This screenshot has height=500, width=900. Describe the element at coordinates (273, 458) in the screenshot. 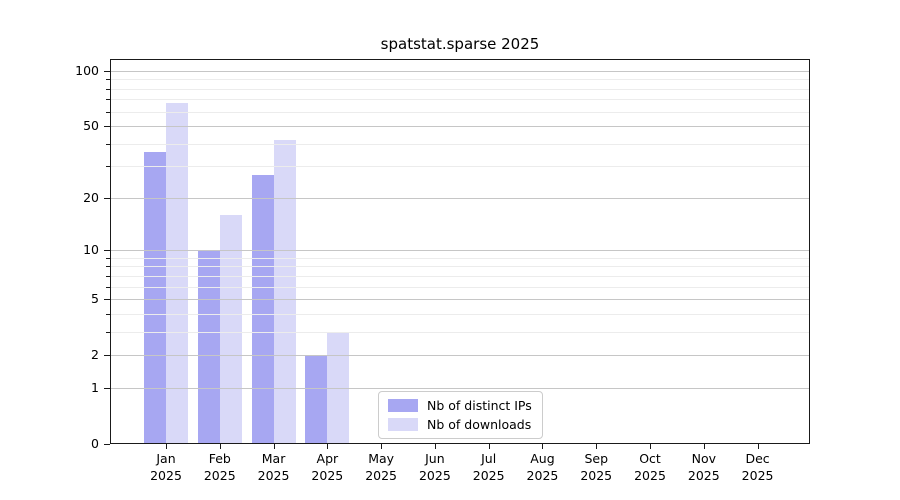

I see `x-tick-month: Mar` at that location.